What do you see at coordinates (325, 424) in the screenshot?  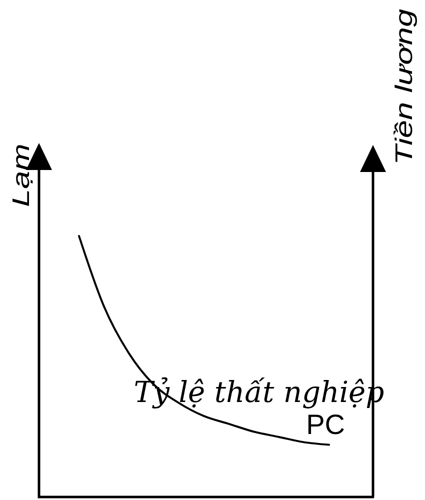 I see `series-label: PC` at bounding box center [325, 424].